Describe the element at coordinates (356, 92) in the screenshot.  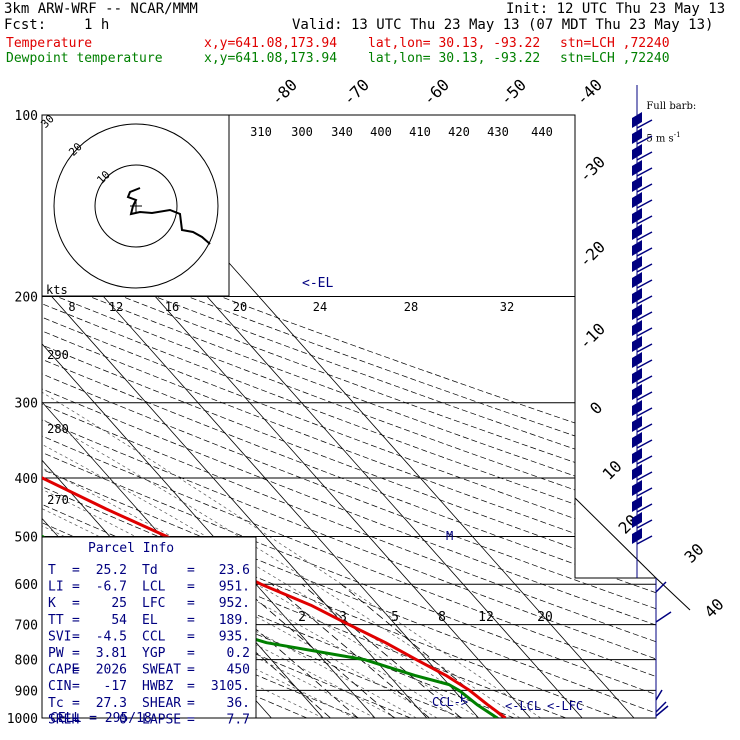
I see `isotherm-label--70: -70` at that location.